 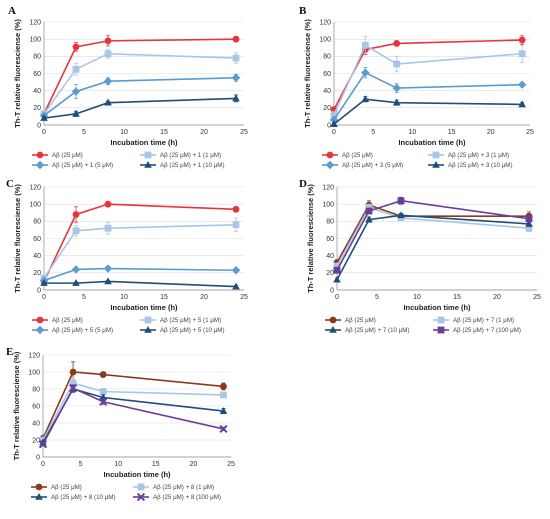 What do you see at coordinates (377, 330) in the screenshot?
I see `legend-label: Aβ (25 μM) + 7 (10 μM)` at bounding box center [377, 330].